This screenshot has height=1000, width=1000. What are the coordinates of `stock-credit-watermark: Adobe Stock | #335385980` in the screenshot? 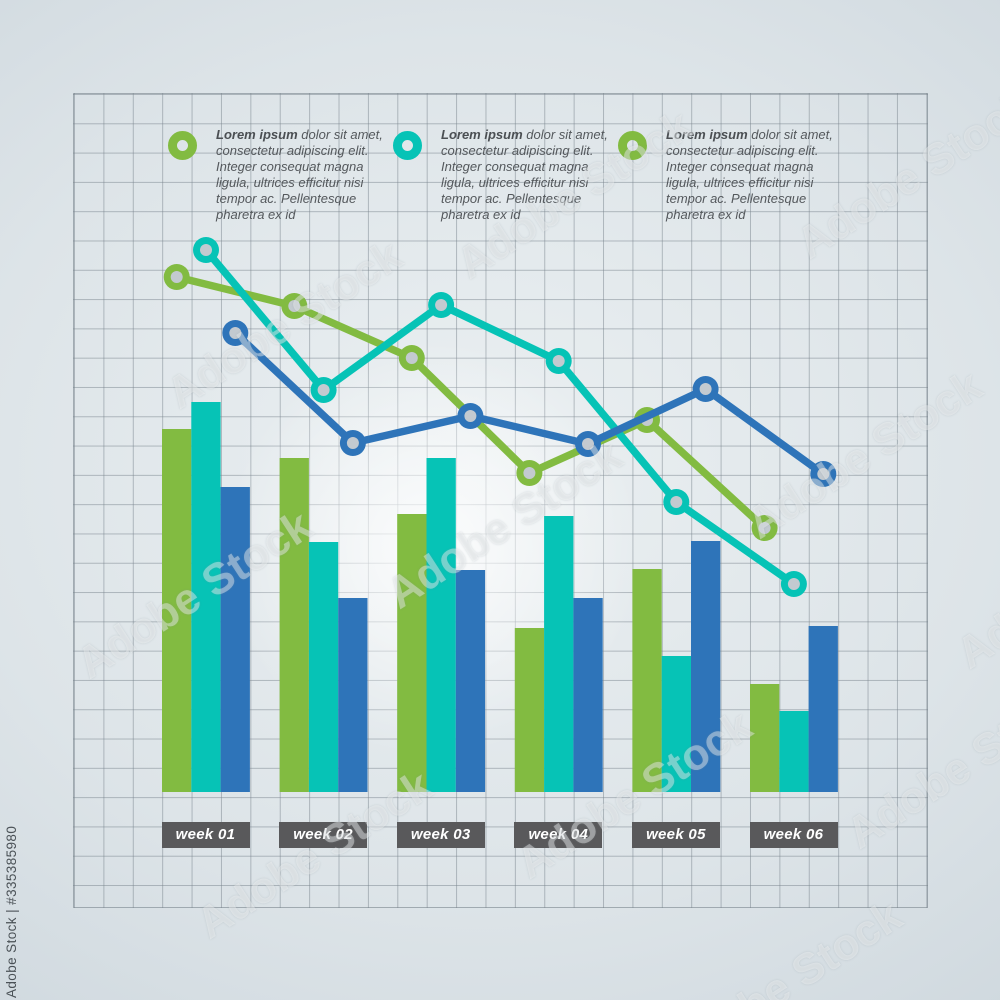 It's located at (11, 911).